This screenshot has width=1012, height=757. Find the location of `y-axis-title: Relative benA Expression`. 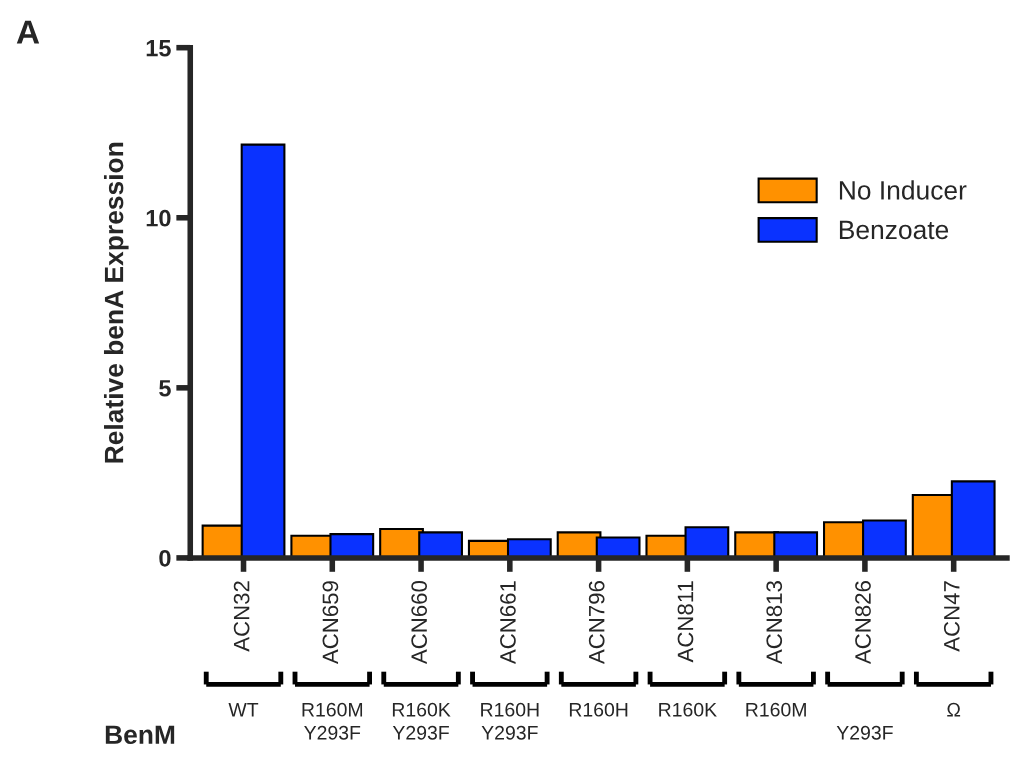

y-axis-title: Relative benA Expression is located at coordinates (116, 302).